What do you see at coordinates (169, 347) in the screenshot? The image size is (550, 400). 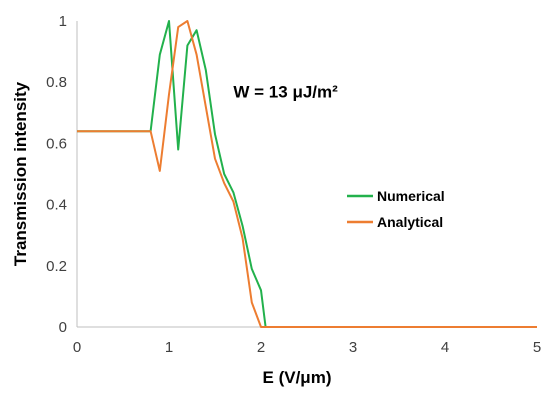 I see `x-tick-label: 1` at bounding box center [169, 347].